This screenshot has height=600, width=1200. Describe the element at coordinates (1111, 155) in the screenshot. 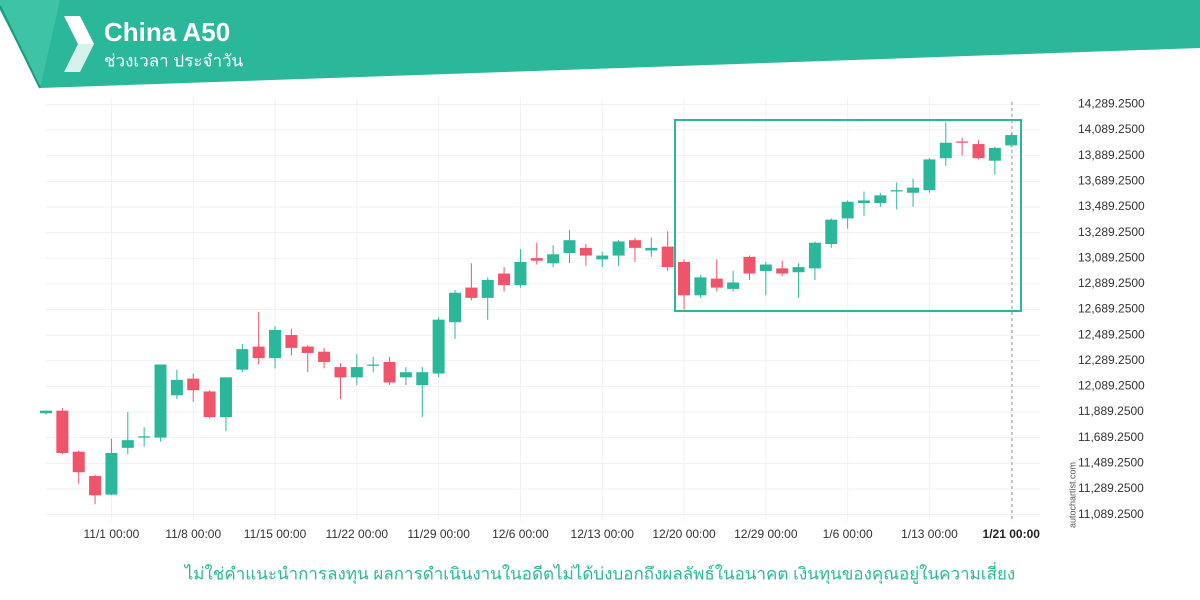

I see `y-tick-label: 13,889.2500` at that location.